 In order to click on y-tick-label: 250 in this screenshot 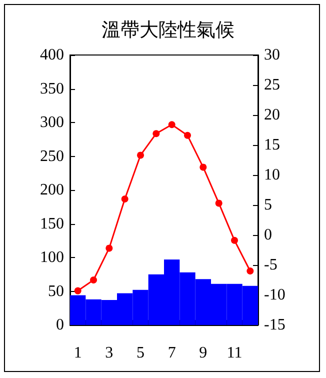, I will do `click(52, 156)`.